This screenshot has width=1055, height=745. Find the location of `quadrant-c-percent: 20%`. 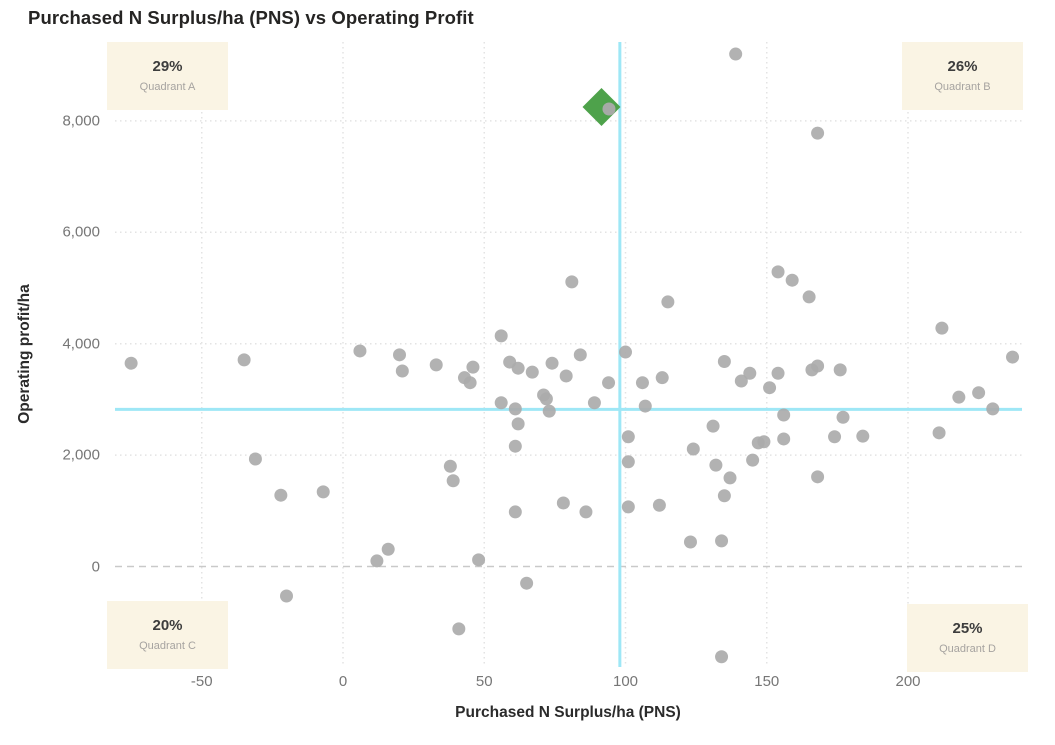

quadrant-c-percent: 20% is located at coordinates (167, 625).